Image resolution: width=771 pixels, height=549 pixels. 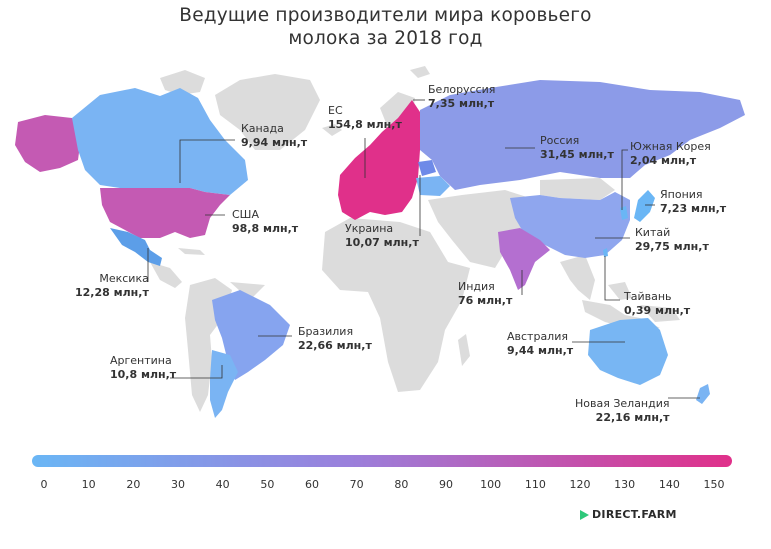 I want to click on brand-arrow-icon, so click(x=584, y=515).